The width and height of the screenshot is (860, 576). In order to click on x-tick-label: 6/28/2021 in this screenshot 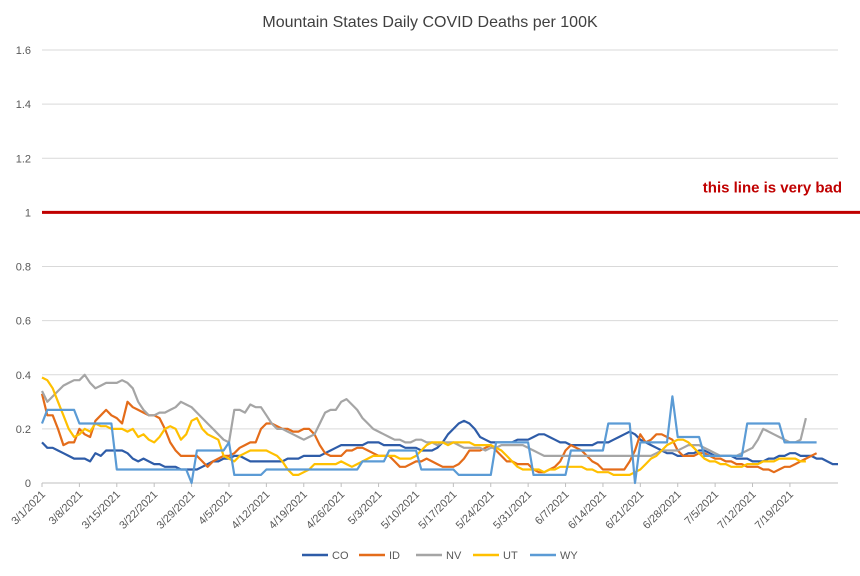, I will do `click(662, 510)`.